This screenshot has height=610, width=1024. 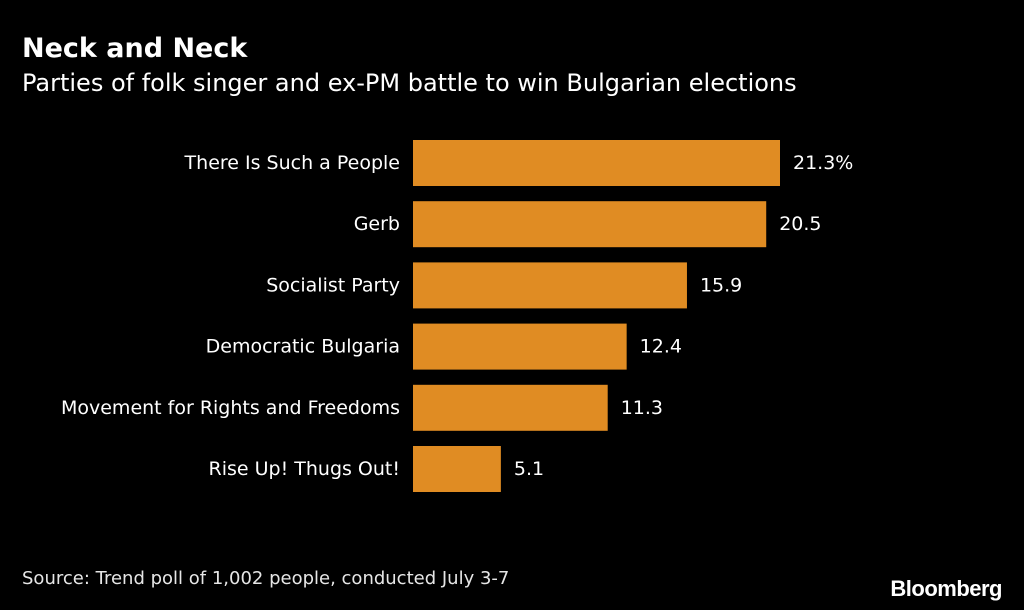 What do you see at coordinates (135, 48) in the screenshot?
I see `chart-title: Neck and Neck` at bounding box center [135, 48].